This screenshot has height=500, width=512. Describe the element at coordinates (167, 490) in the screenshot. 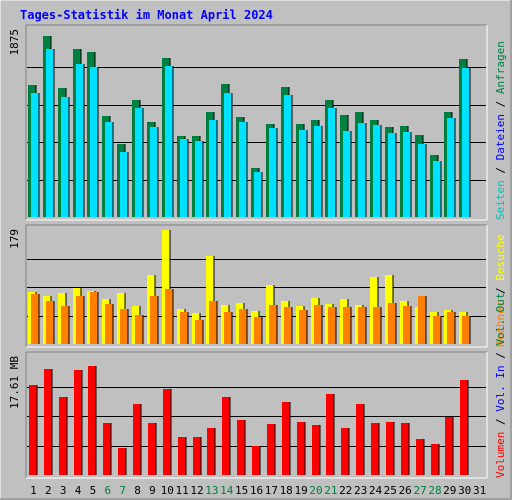

I see `x-tick-label-10: 10` at that location.